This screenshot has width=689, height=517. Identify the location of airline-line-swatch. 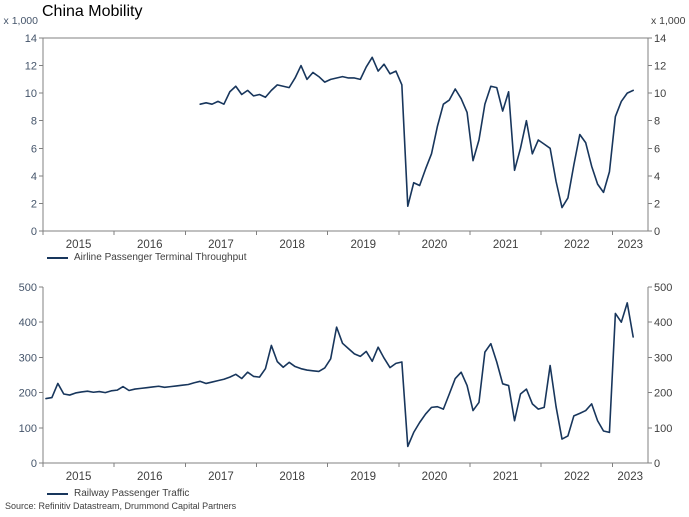
(57, 257).